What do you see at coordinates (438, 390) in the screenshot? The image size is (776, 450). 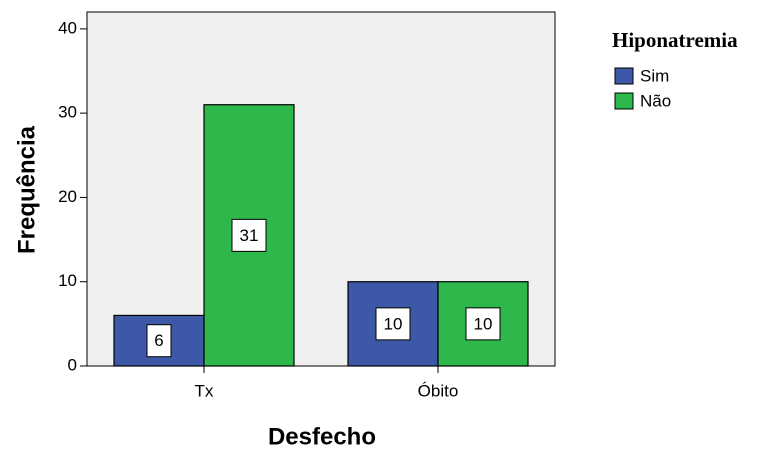 I see `x-tick-label: Óbito` at bounding box center [438, 390].